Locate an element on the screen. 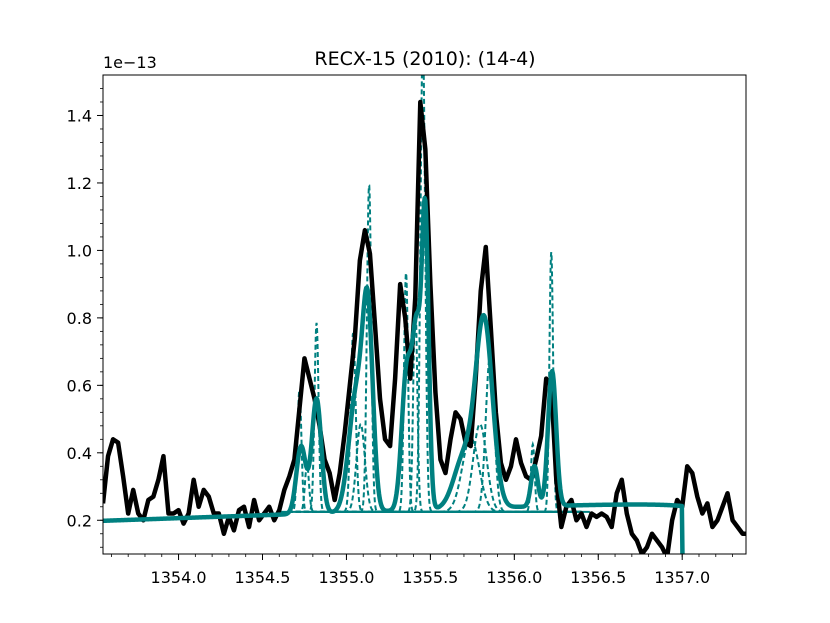 Image resolution: width=830 pixels, height=623 pixels. y-offset-label: 1e−13 is located at coordinates (130, 62).